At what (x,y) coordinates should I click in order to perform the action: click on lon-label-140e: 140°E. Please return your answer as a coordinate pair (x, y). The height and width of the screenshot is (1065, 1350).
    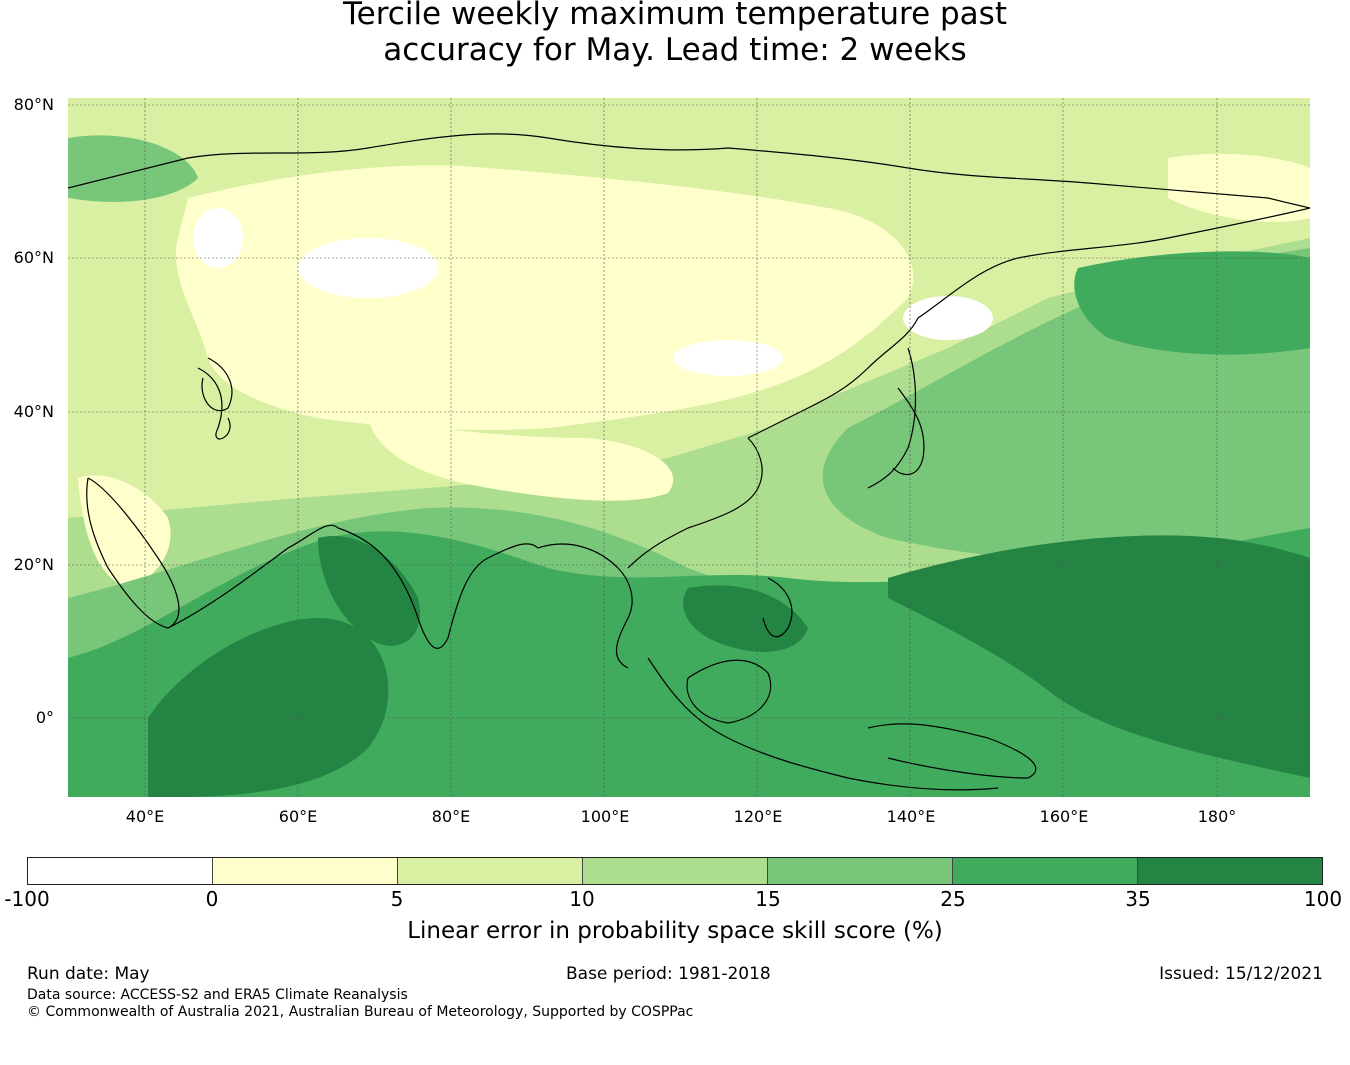
    Looking at the image, I should click on (911, 816).